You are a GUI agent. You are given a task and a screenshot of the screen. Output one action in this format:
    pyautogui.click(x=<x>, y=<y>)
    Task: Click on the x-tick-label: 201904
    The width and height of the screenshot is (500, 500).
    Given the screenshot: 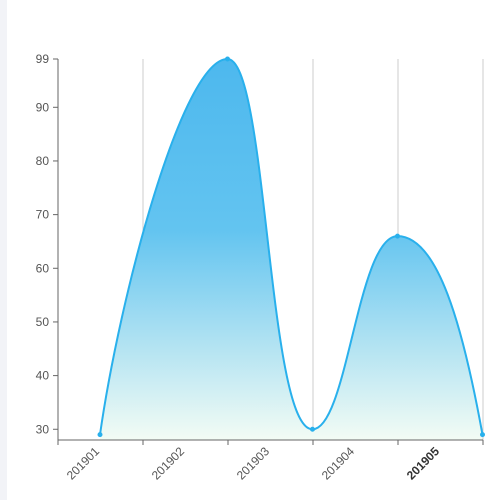 What is the action you would take?
    pyautogui.click(x=338, y=463)
    